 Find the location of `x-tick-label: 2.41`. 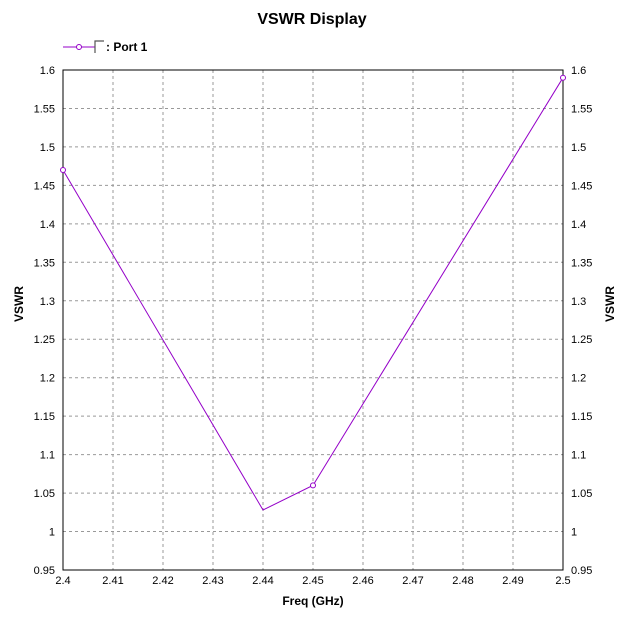

x-tick-label: 2.41 is located at coordinates (112, 581).